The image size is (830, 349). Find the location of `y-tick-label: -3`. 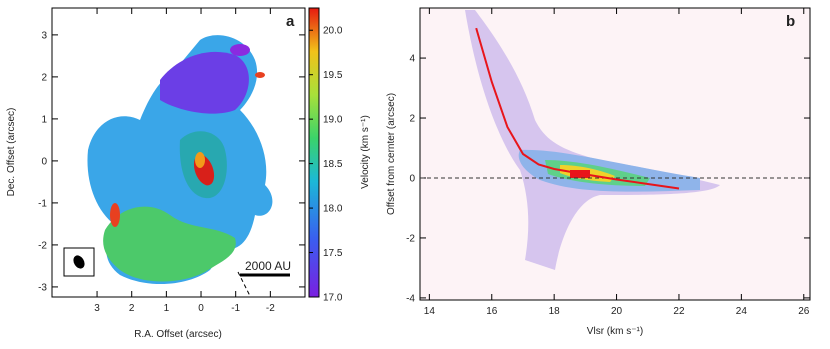

y-tick-label: -3 is located at coordinates (42, 287).